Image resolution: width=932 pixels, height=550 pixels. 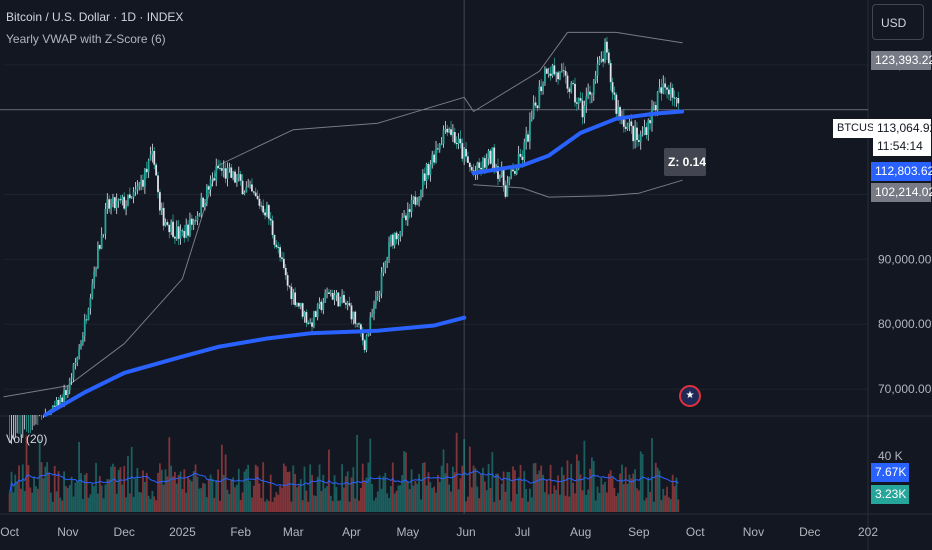 I want to click on volume-legend: Vol (20), so click(x=27, y=439).